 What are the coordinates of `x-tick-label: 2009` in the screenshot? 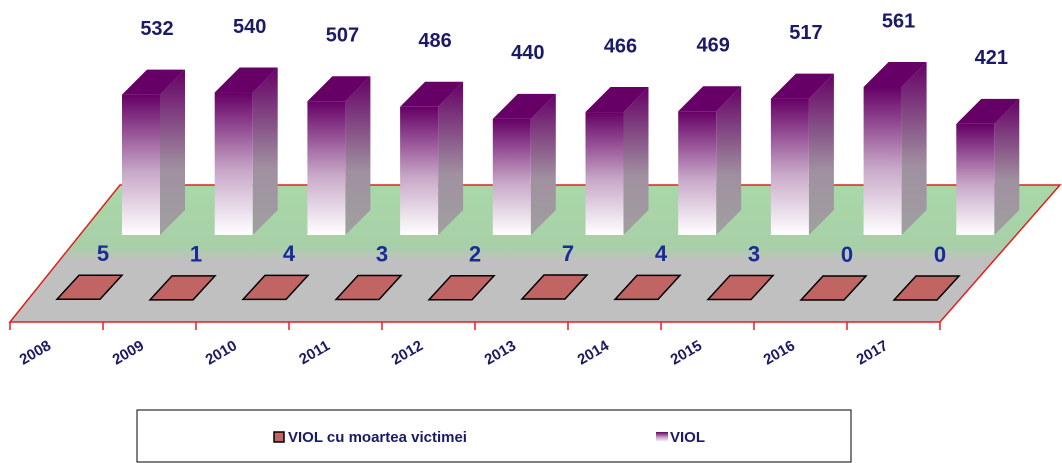 It's located at (128, 352).